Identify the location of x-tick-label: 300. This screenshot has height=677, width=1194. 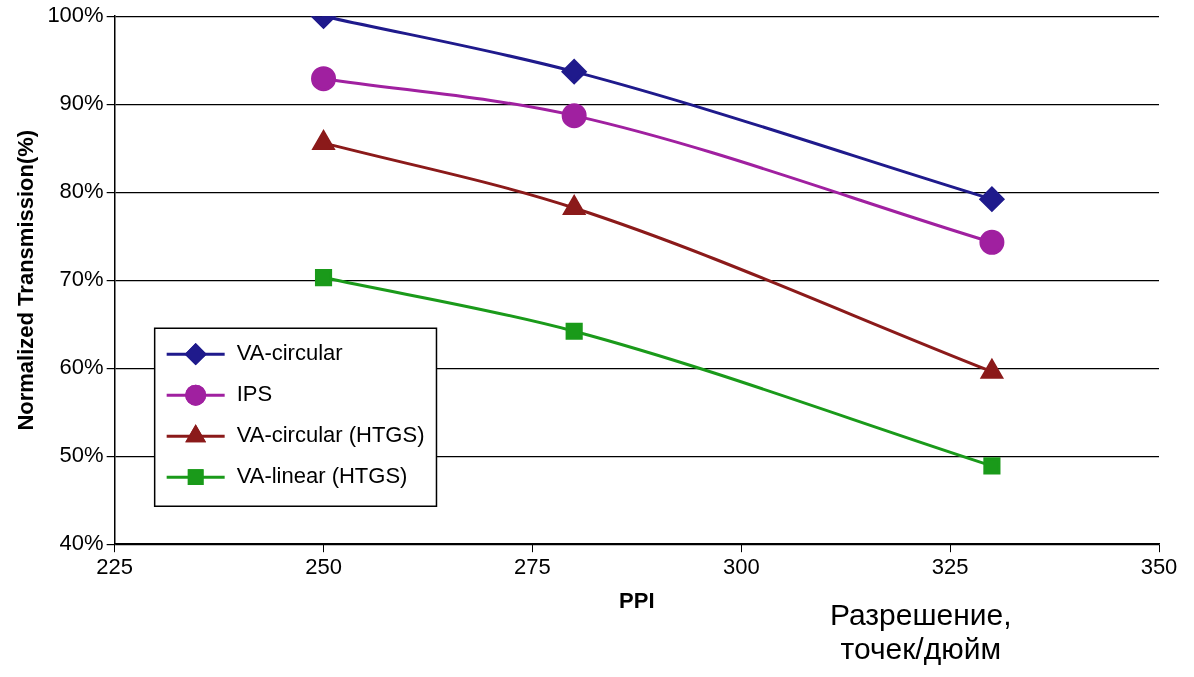
(741, 567).